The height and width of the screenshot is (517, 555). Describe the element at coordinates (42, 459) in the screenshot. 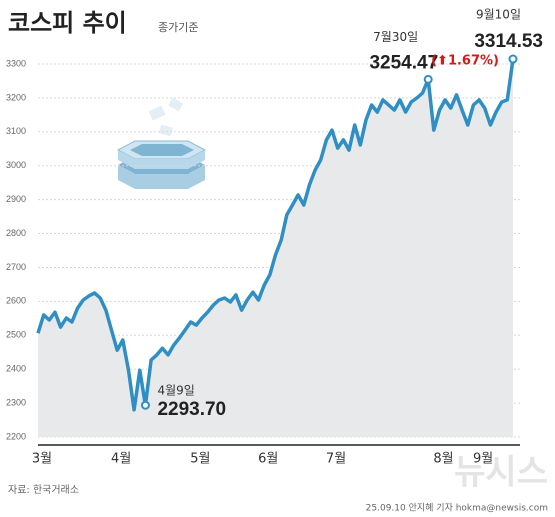

I see `x-tick-label: 3월` at that location.